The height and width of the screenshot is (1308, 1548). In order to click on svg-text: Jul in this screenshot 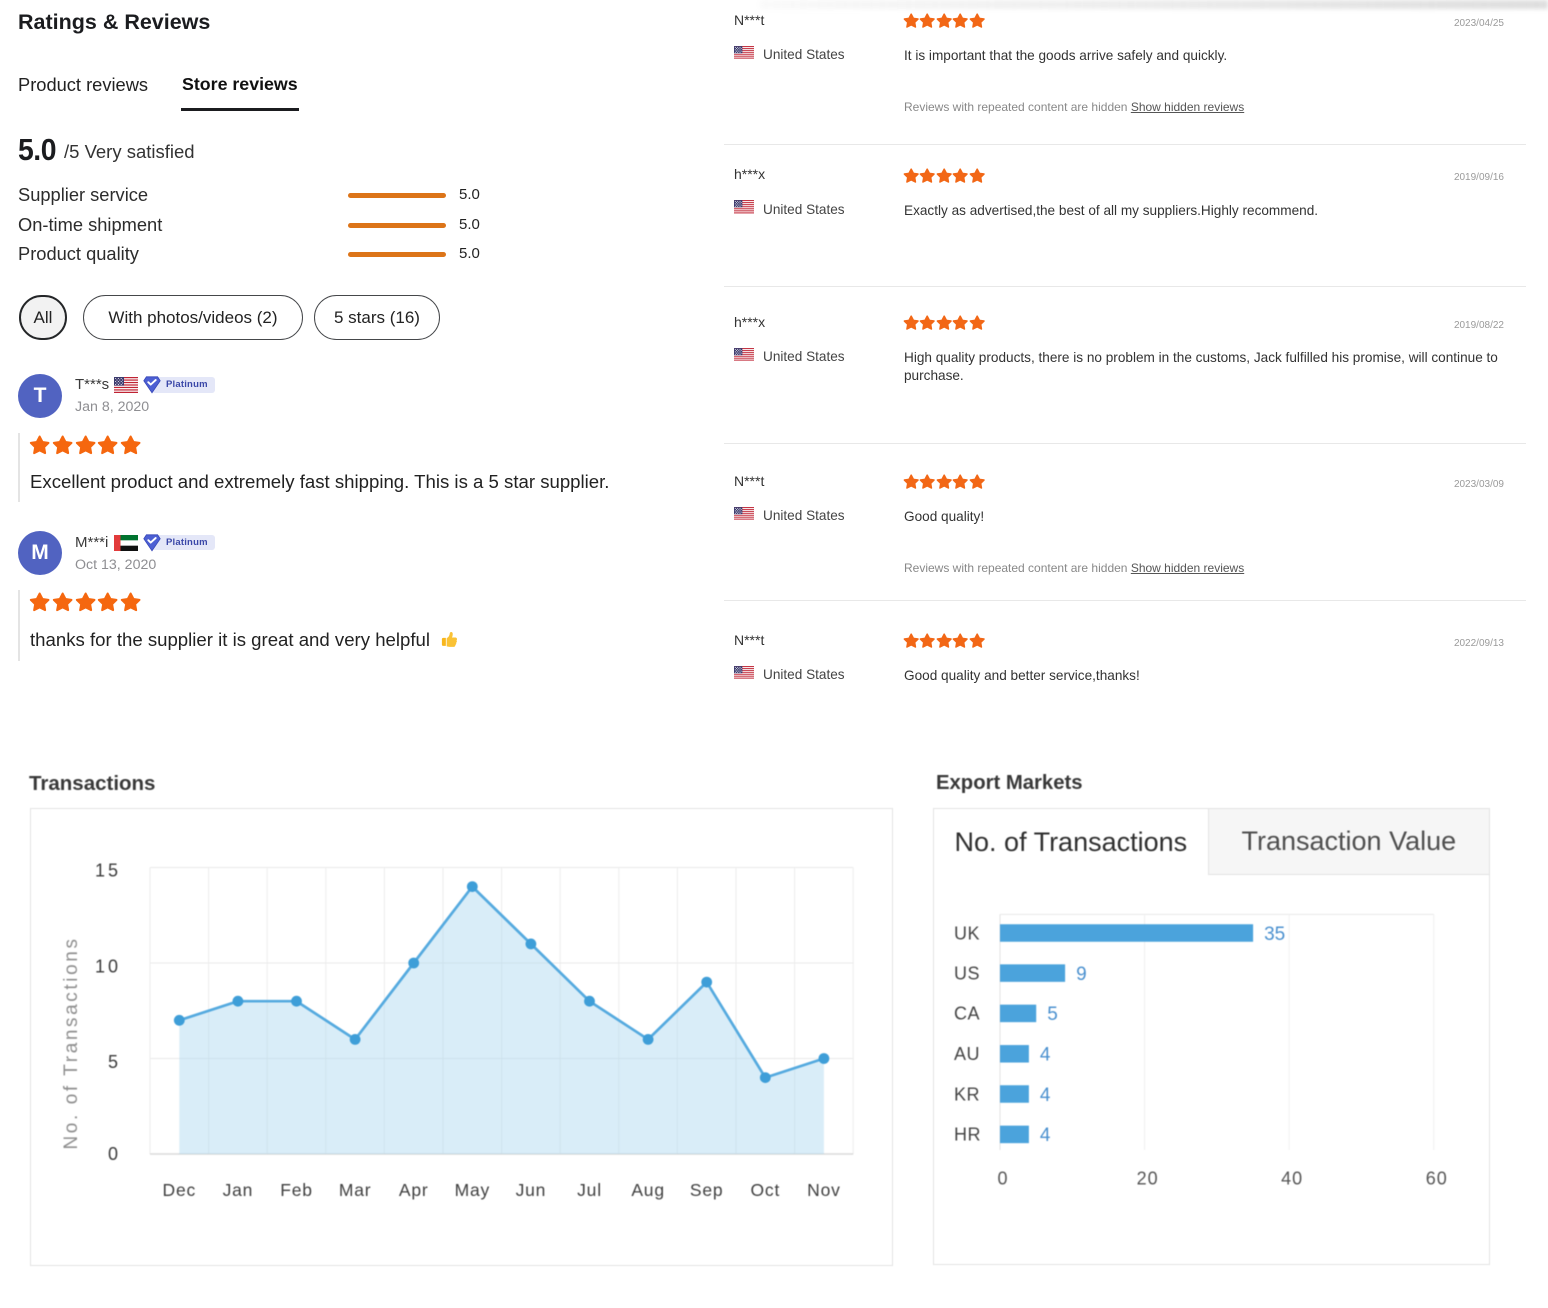, I will do `click(589, 1190)`.